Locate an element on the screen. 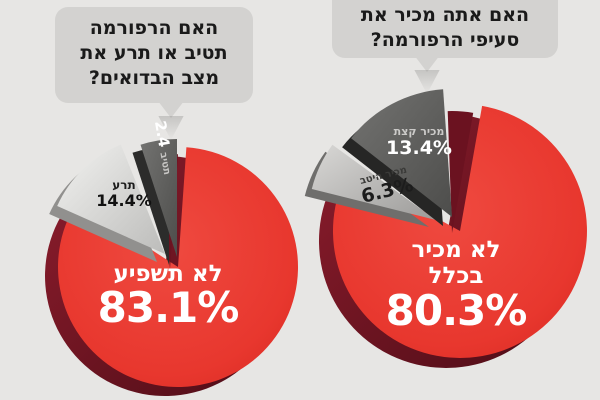 This screenshot has width=600, height=400. question-left-line2: תטיב או תרע את is located at coordinates (154, 53).